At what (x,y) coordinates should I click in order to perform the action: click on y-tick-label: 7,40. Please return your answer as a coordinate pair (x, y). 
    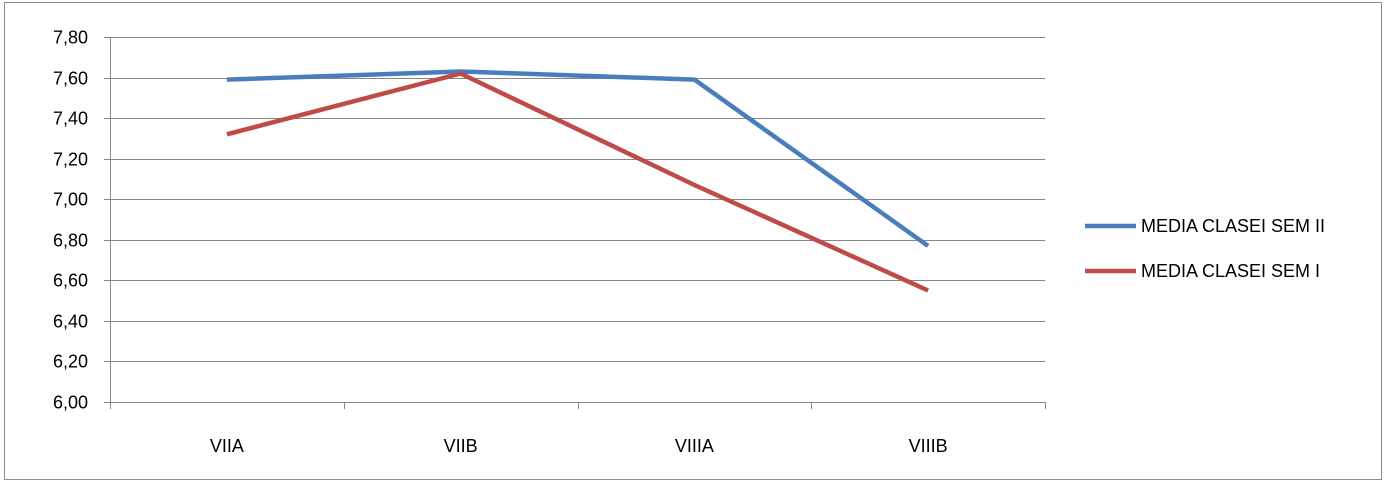
    Looking at the image, I should click on (70, 119).